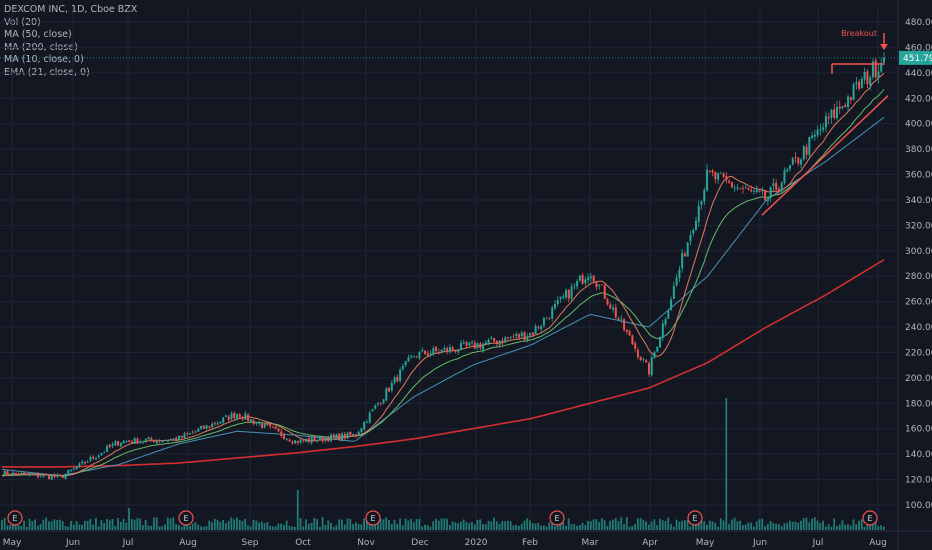 The image size is (932, 550). I want to click on earnings-marker, so click(186, 518).